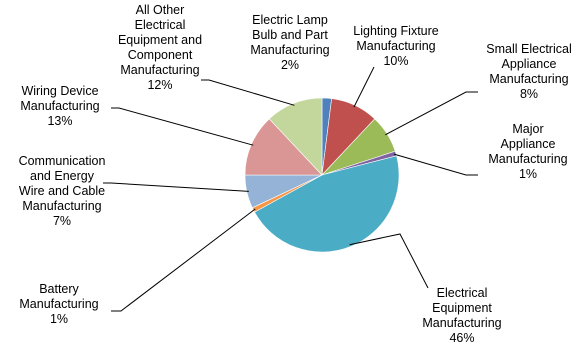 The height and width of the screenshot is (347, 587). What do you see at coordinates (62, 221) in the screenshot?
I see `slice-percent-label: 7%` at bounding box center [62, 221].